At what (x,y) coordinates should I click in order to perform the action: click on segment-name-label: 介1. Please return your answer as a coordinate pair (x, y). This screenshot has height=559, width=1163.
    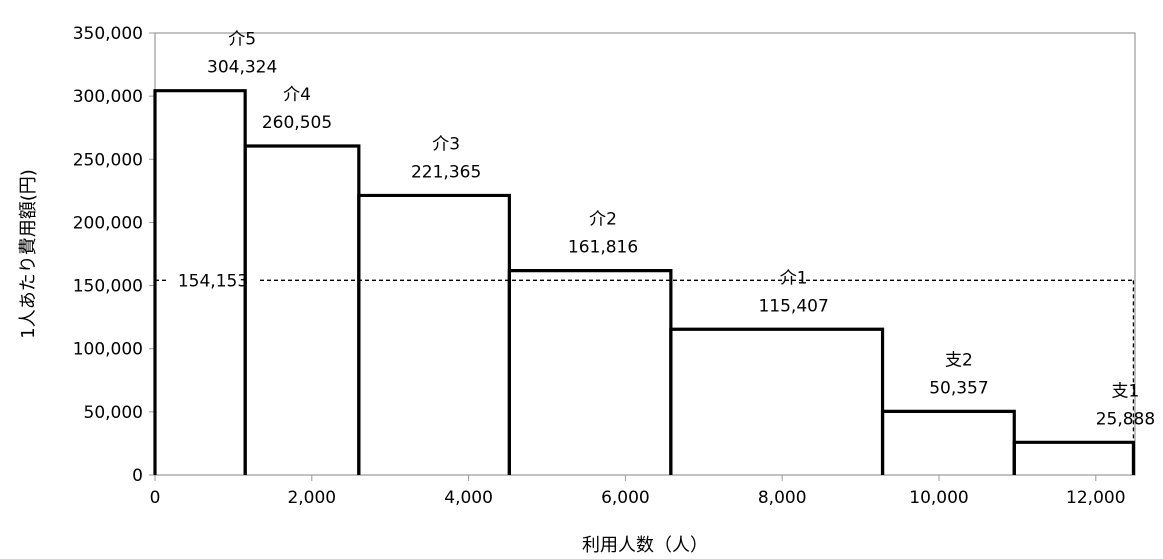
    Looking at the image, I should click on (794, 278).